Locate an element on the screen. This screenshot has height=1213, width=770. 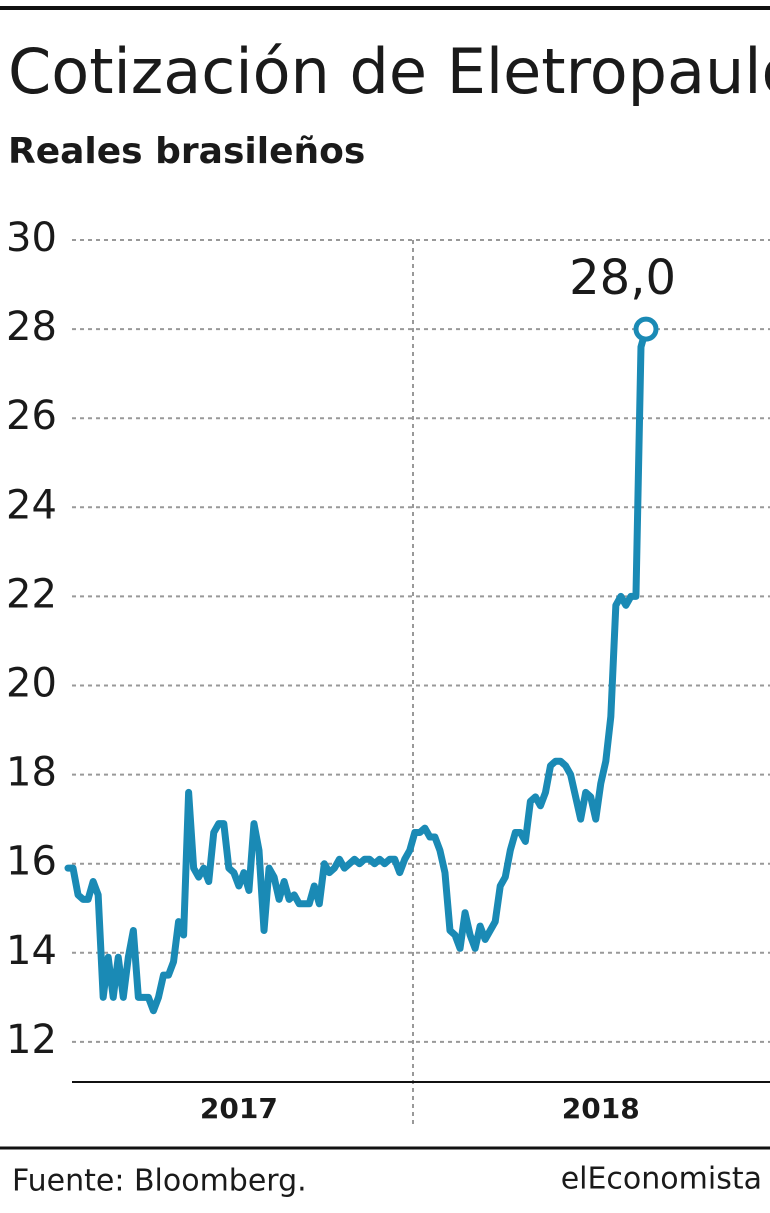
x-tick-label: 2018 is located at coordinates (601, 1108).